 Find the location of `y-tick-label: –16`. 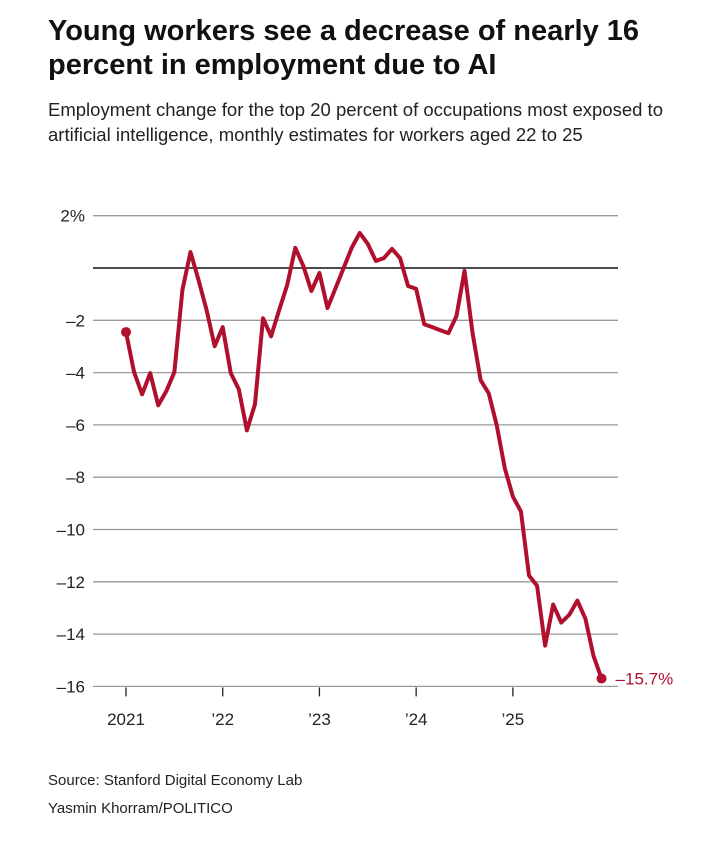

y-tick-label: –16 is located at coordinates (71, 686).